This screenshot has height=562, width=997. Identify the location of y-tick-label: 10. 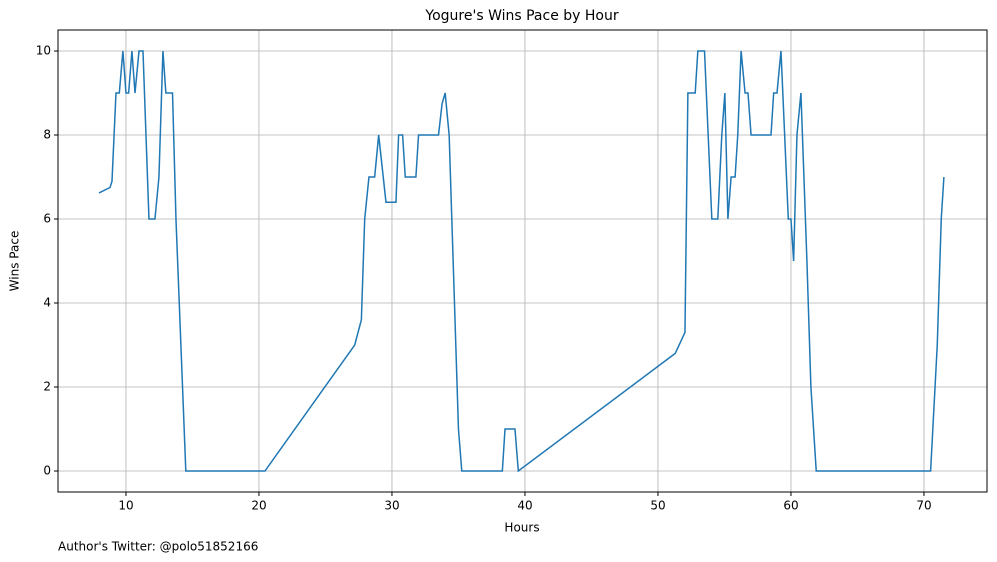
(43, 51).